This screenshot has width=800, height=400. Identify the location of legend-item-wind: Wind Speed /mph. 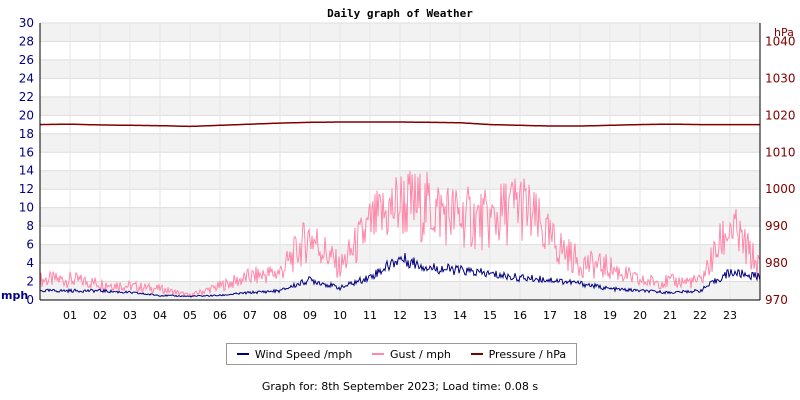
(294, 354).